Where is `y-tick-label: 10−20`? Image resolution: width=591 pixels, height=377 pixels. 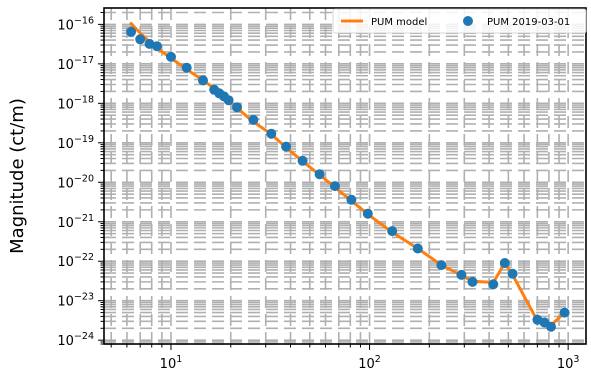 y-tick-label: 10−20 is located at coordinates (75, 182).